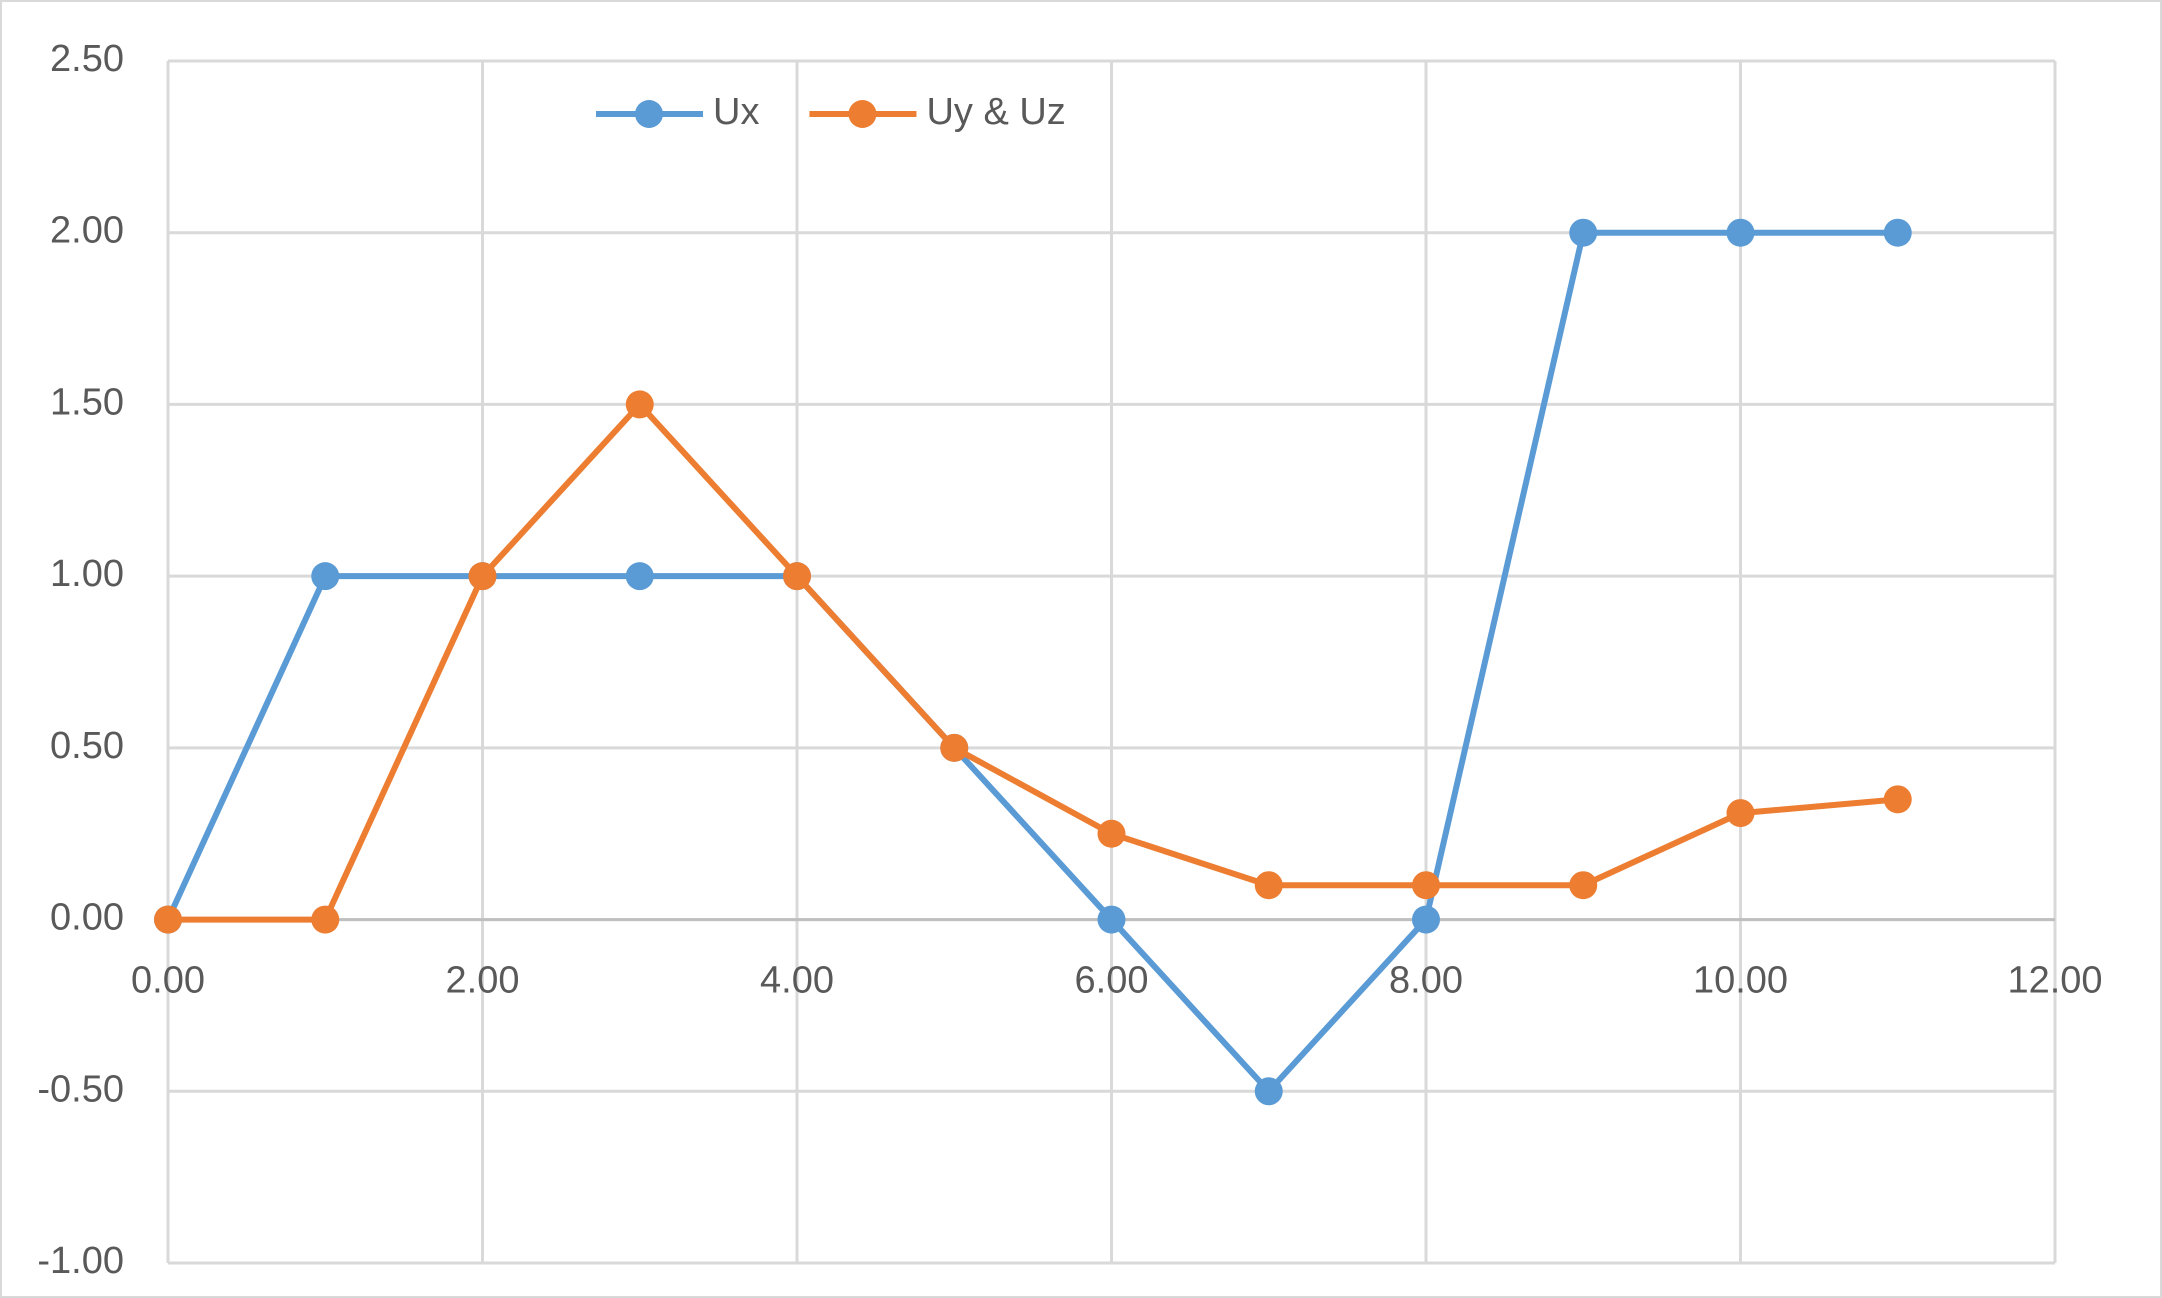 The height and width of the screenshot is (1298, 2162). I want to click on y-tick-label: -1.00, so click(80, 1261).